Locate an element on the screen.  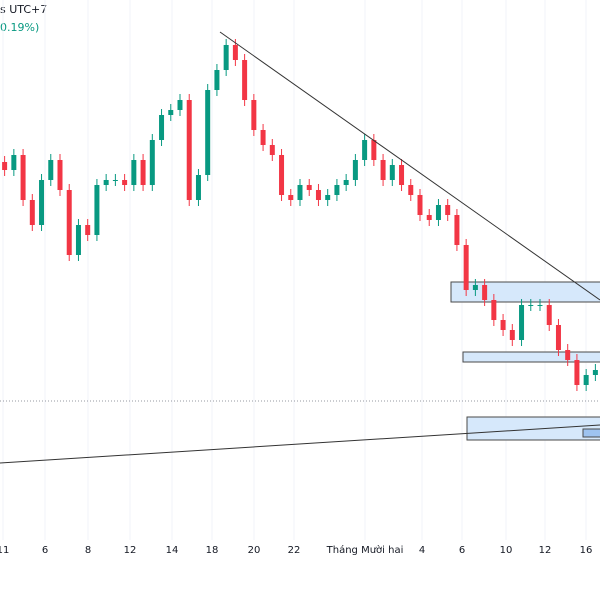
zone-middle is located at coordinates (531, 357).